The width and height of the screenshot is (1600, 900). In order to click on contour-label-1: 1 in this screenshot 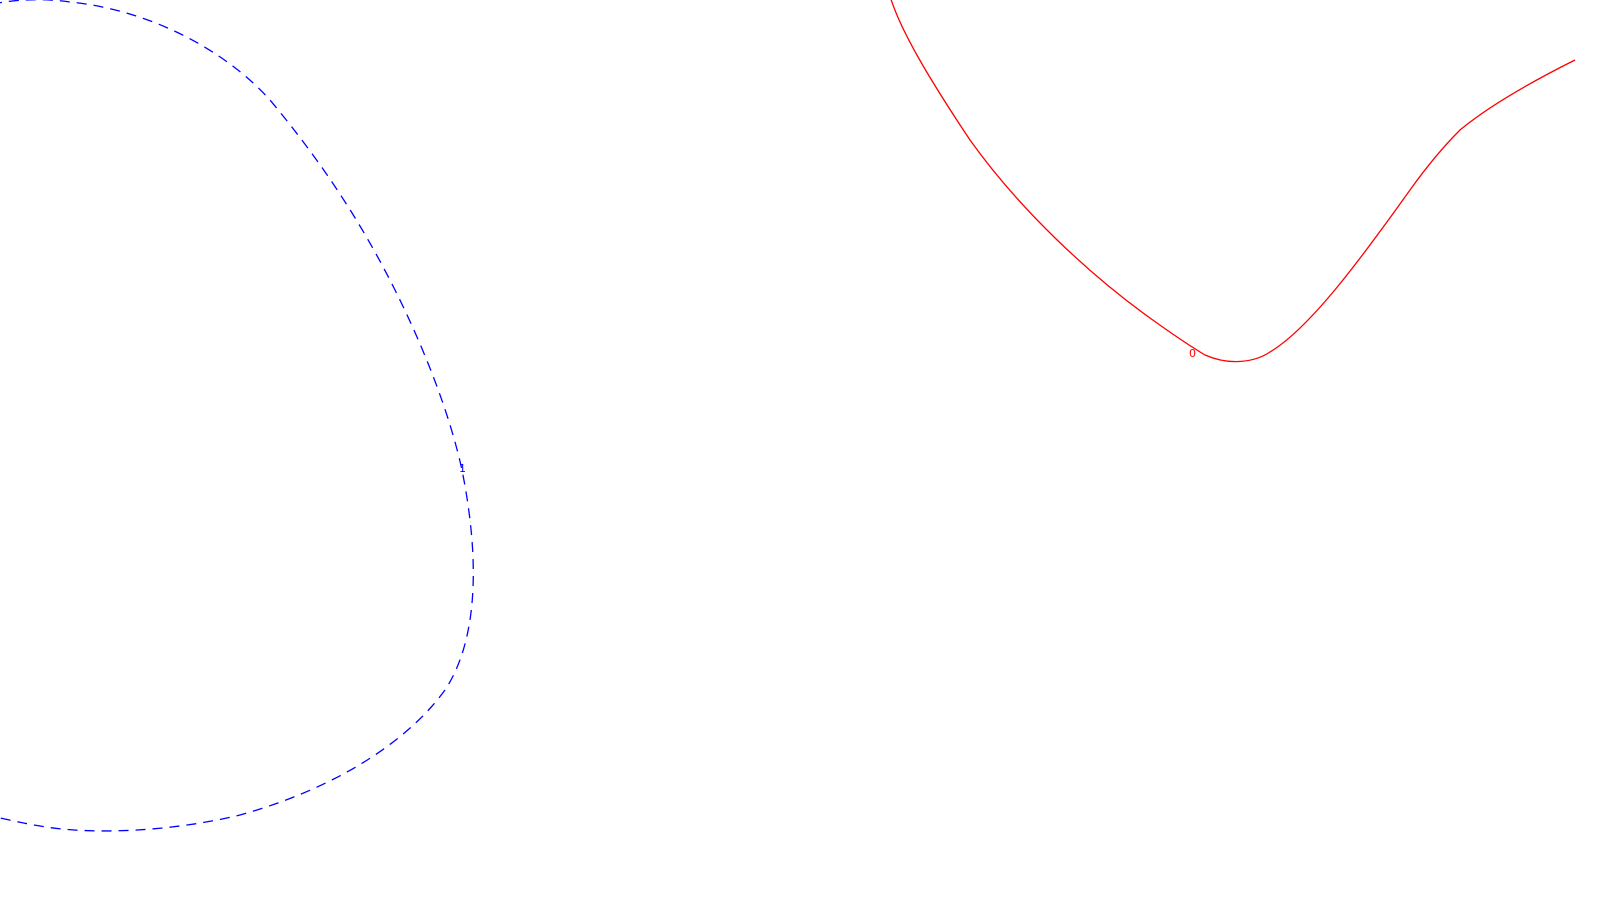, I will do `click(462, 468)`.